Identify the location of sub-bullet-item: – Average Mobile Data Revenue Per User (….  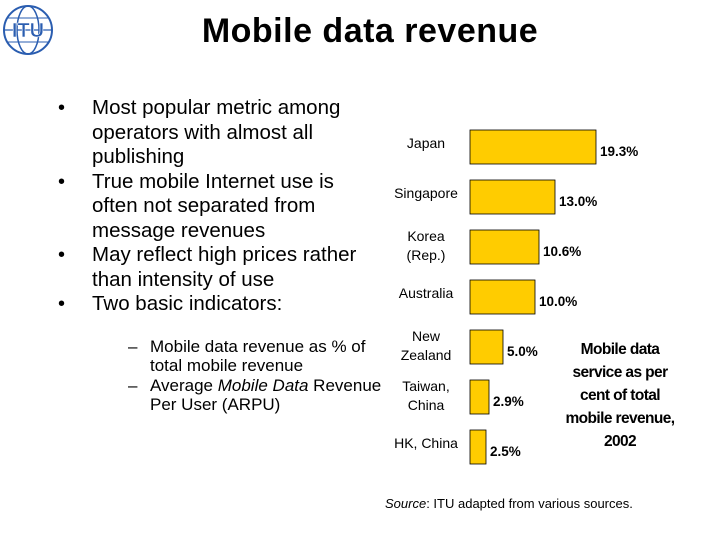
(258, 395).